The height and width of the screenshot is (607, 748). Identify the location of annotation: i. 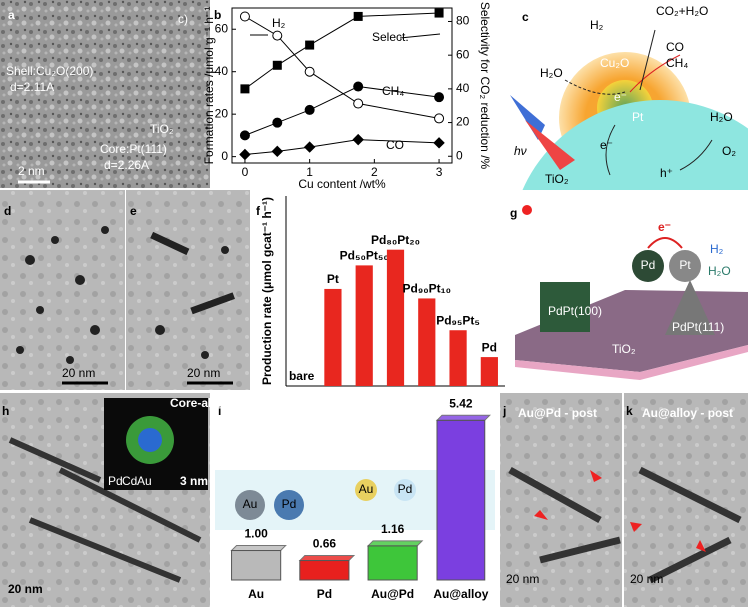
(219, 411).